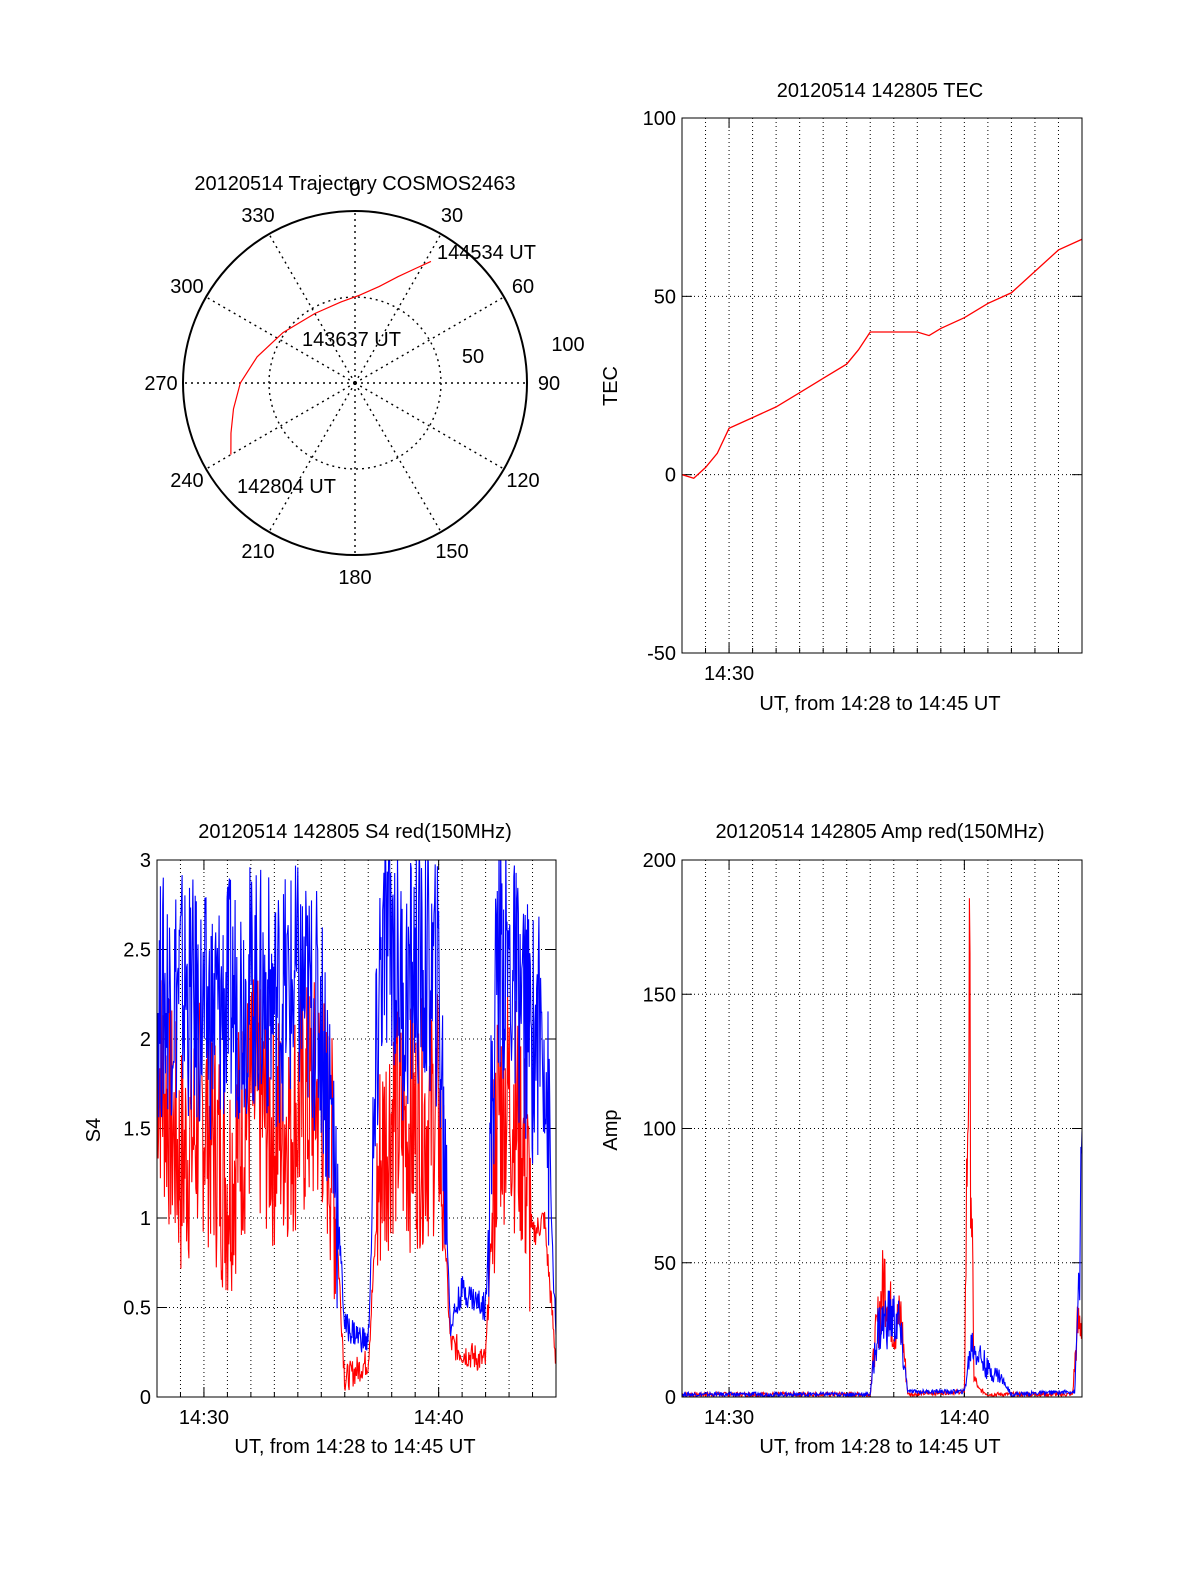 The image size is (1200, 1575). What do you see at coordinates (451, 552) in the screenshot?
I see `azimuth-tick-label: 150` at bounding box center [451, 552].